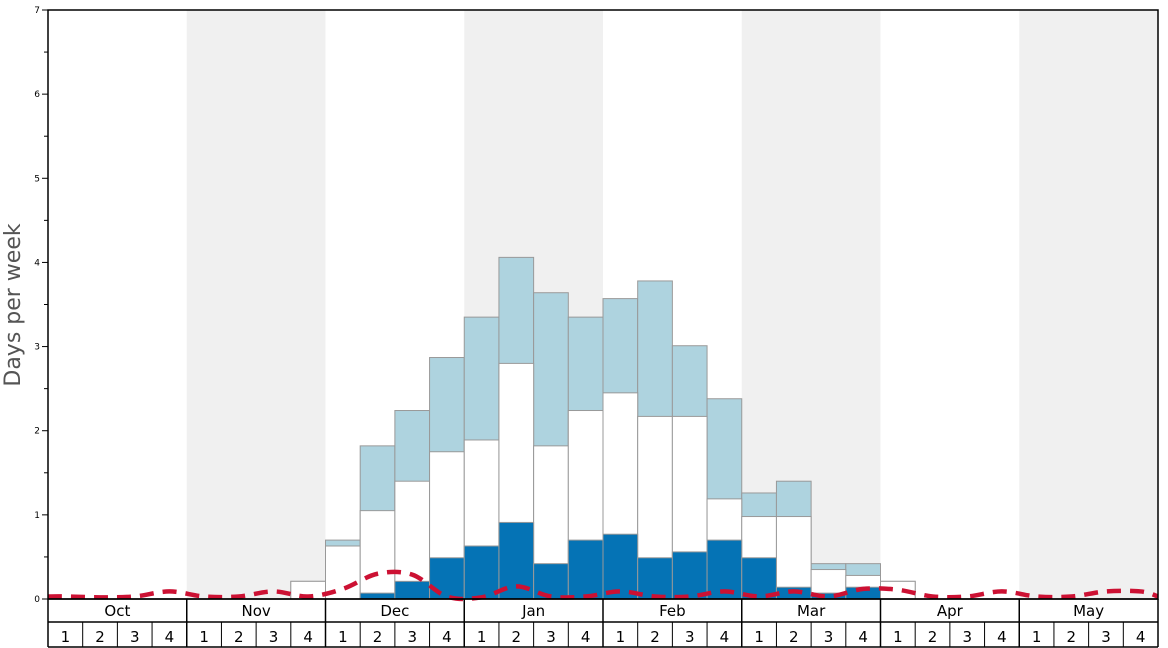 The height and width of the screenshot is (648, 1168). I want to click on y-tick-label-4: 4, so click(37, 263).